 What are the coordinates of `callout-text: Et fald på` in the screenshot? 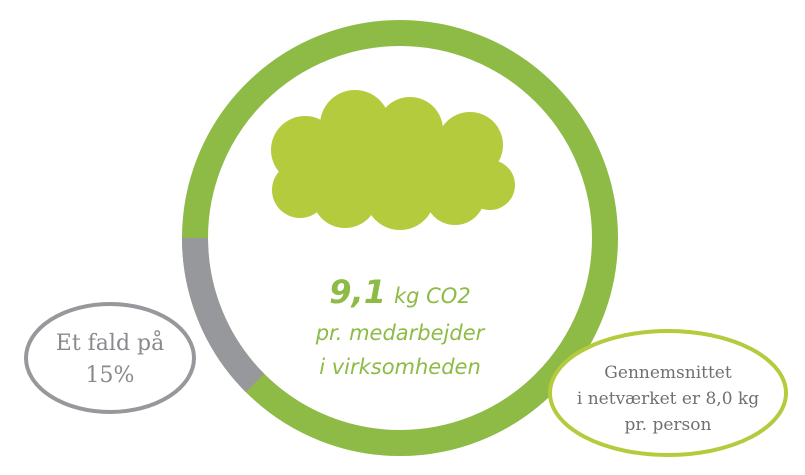 It's located at (110, 342).